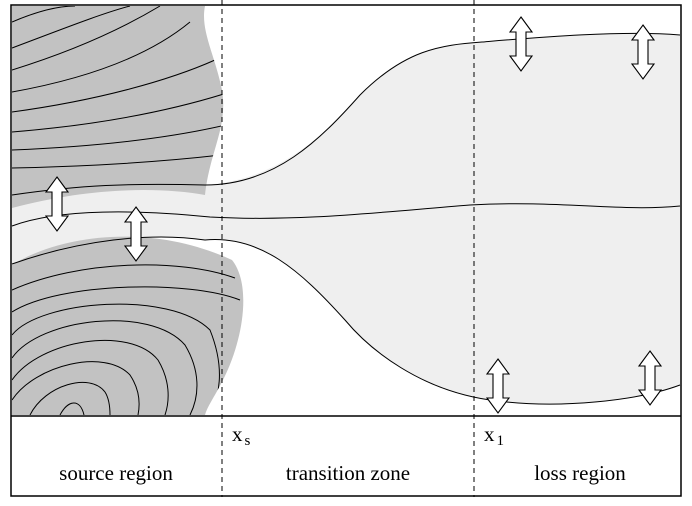 This screenshot has height=506, width=692. What do you see at coordinates (346, 215) in the screenshot?
I see `streamline-middle` at bounding box center [346, 215].